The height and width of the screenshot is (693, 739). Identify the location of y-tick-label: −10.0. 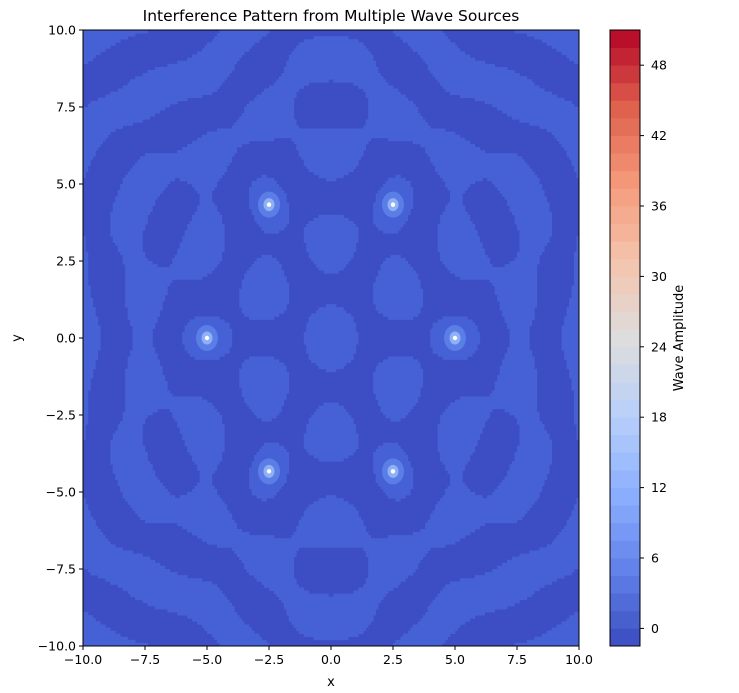
(57, 646).